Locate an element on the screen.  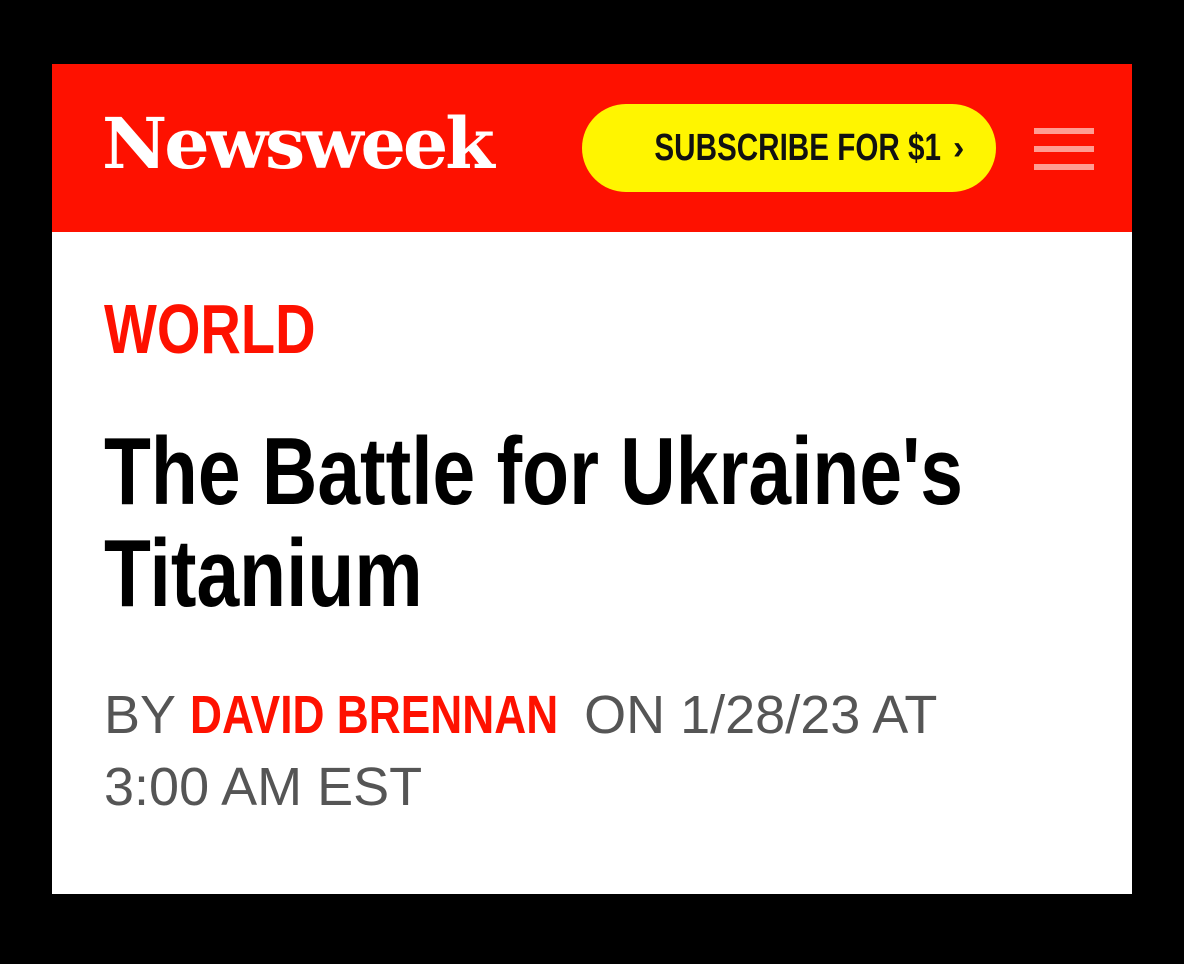
byline-date: ON 1/28/23 AT is located at coordinates (761, 715).